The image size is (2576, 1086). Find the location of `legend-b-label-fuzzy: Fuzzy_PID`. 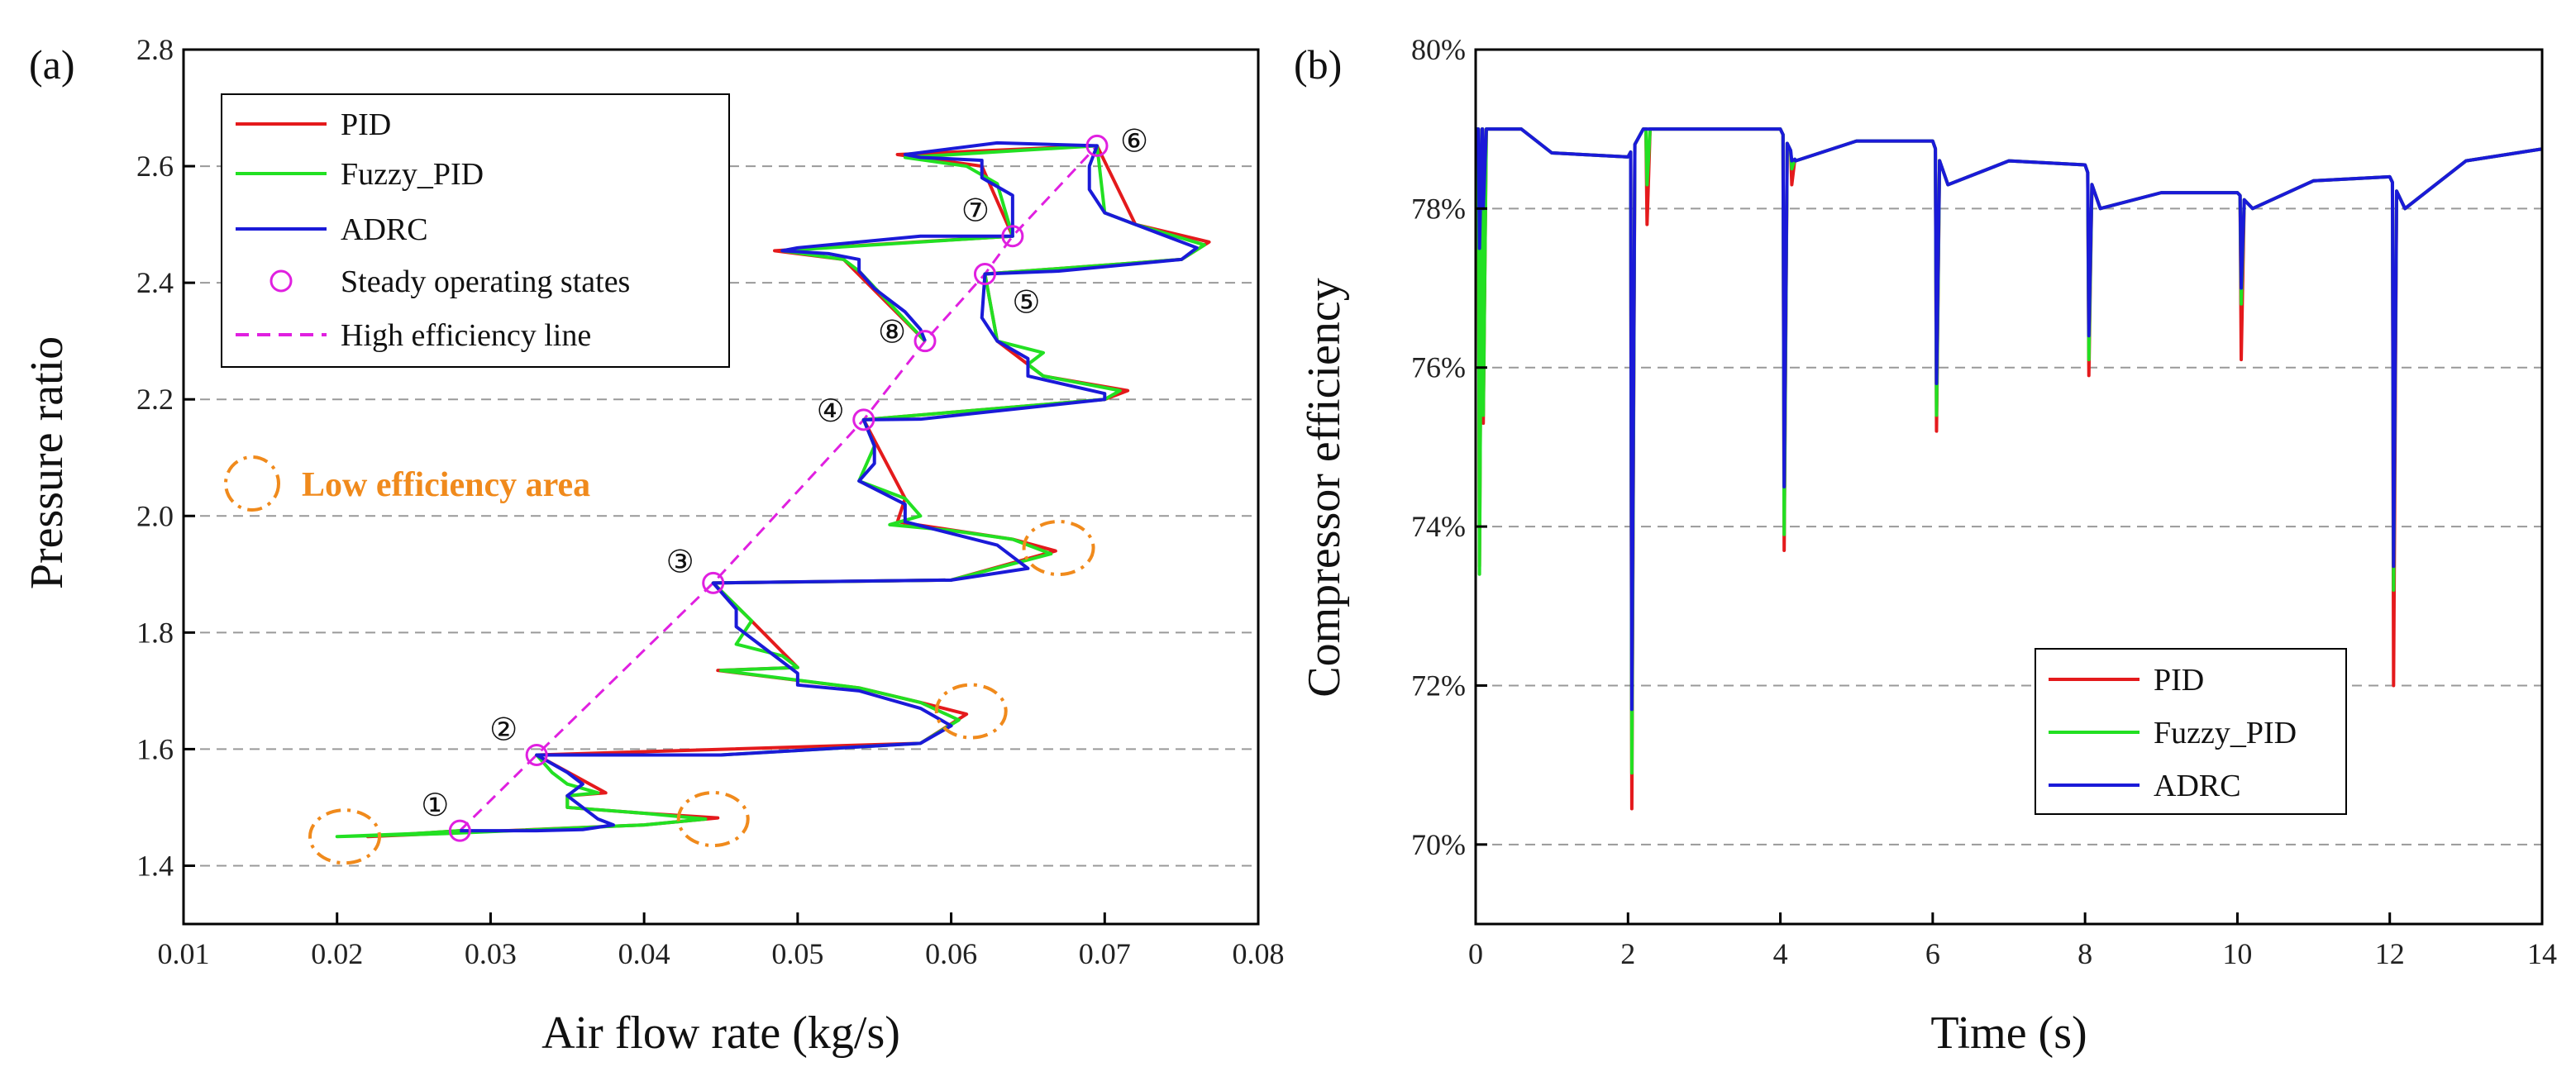

legend-b-label-fuzzy: Fuzzy_PID is located at coordinates (2225, 733).